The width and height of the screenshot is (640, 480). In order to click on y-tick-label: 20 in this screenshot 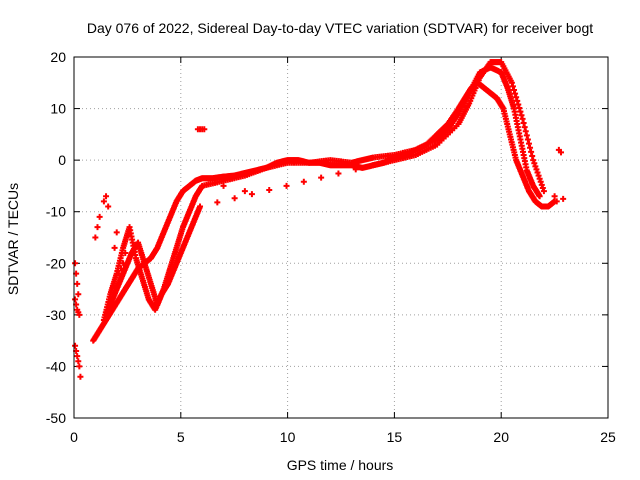, I will do `click(58, 57)`.